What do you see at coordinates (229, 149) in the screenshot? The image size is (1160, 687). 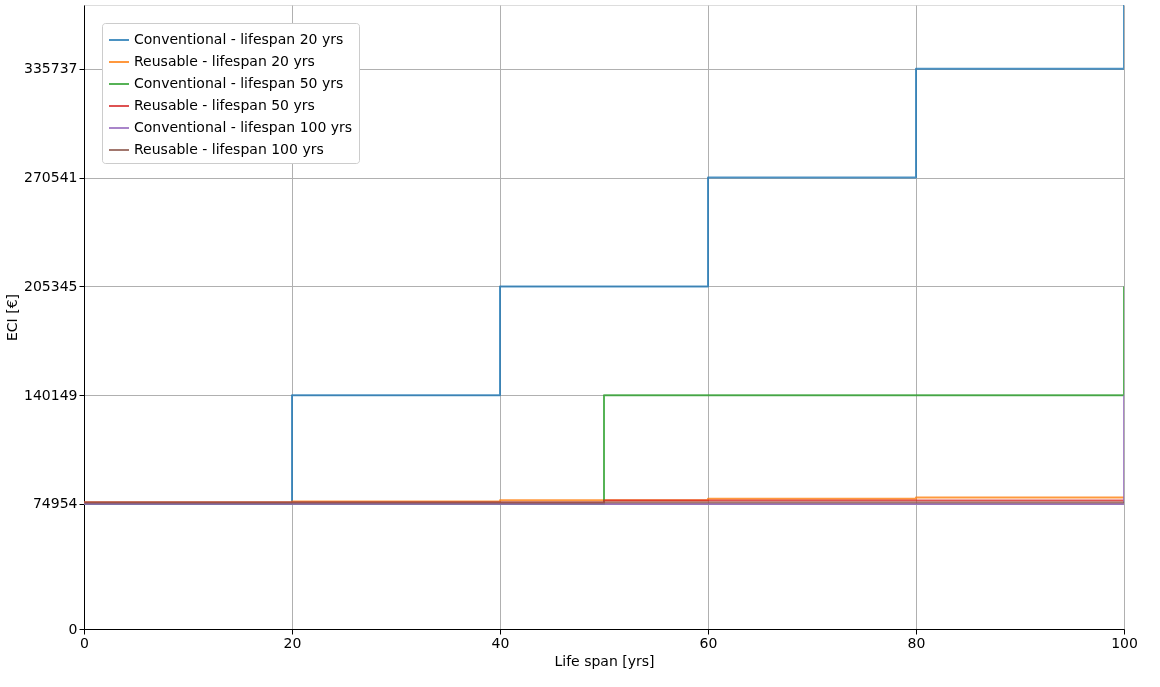 I see `legend-label: Reusable - lifespan 100 yrs` at bounding box center [229, 149].